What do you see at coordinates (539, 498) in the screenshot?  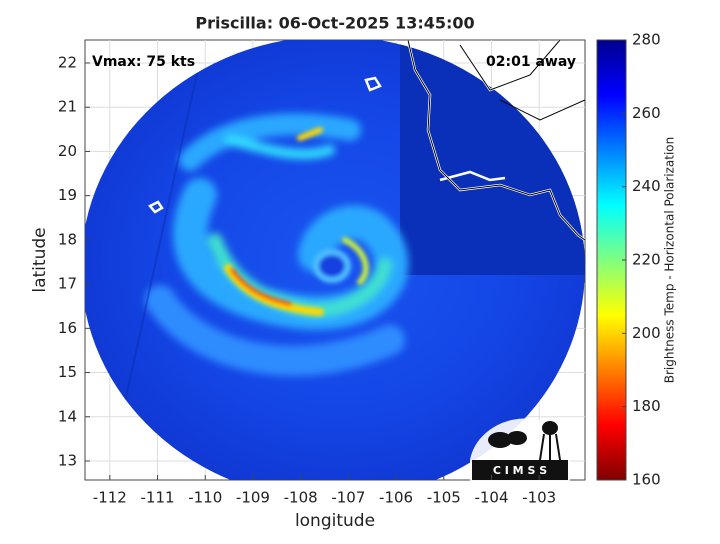 I see `x-tick-label: -103` at bounding box center [539, 498].